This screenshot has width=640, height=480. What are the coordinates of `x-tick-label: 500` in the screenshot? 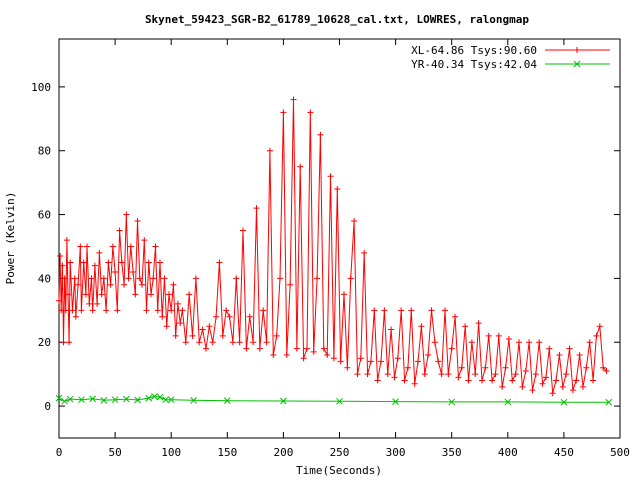 It's located at (620, 452).